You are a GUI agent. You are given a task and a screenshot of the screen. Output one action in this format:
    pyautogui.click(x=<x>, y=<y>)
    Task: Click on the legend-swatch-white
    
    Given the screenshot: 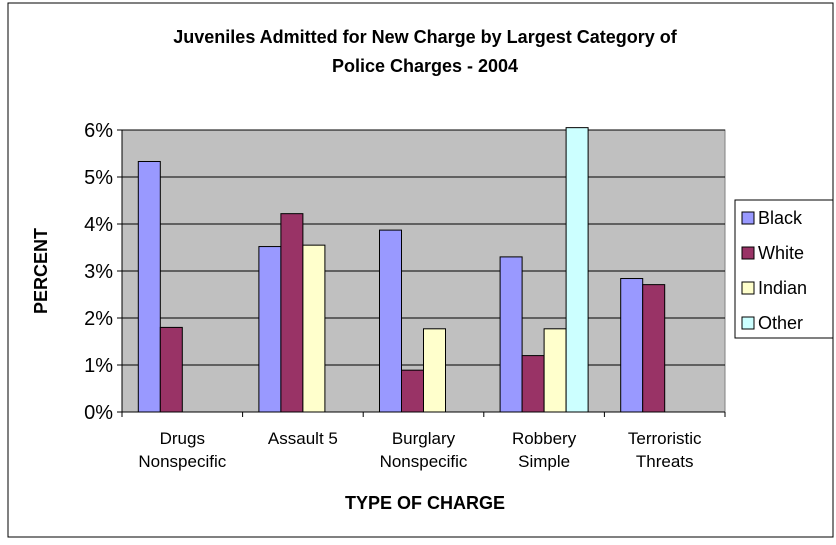 What is the action you would take?
    pyautogui.click(x=748, y=253)
    